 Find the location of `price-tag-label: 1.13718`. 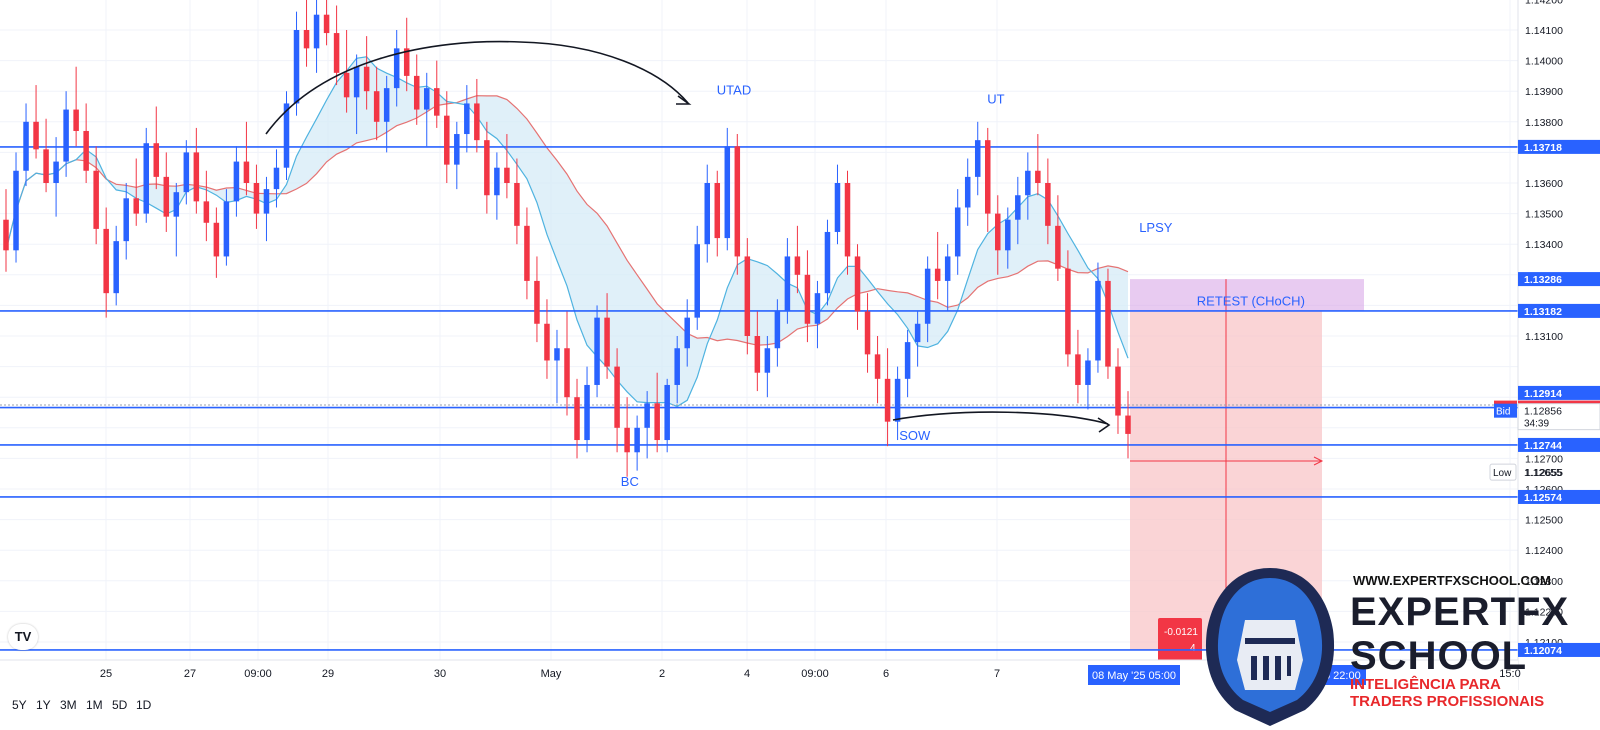

price-tag-label: 1.13718 is located at coordinates (1543, 148).